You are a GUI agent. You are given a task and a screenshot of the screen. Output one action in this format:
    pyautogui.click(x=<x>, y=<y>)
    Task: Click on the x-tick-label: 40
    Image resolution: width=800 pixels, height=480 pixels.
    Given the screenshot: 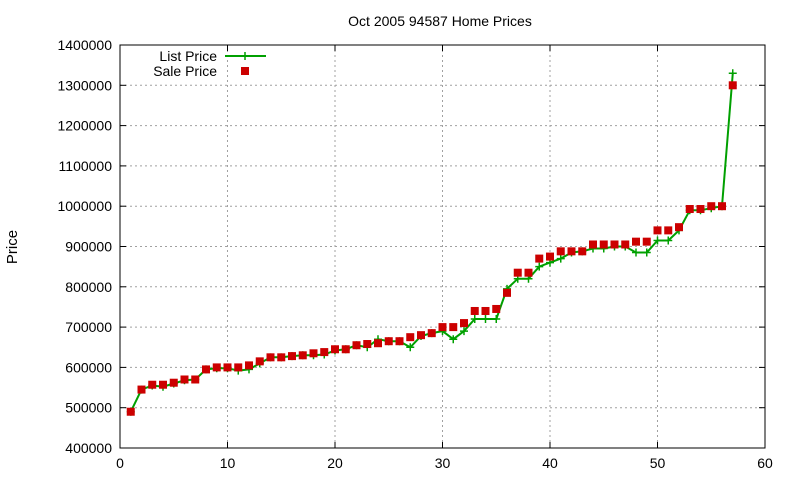 What is the action you would take?
    pyautogui.click(x=550, y=463)
    